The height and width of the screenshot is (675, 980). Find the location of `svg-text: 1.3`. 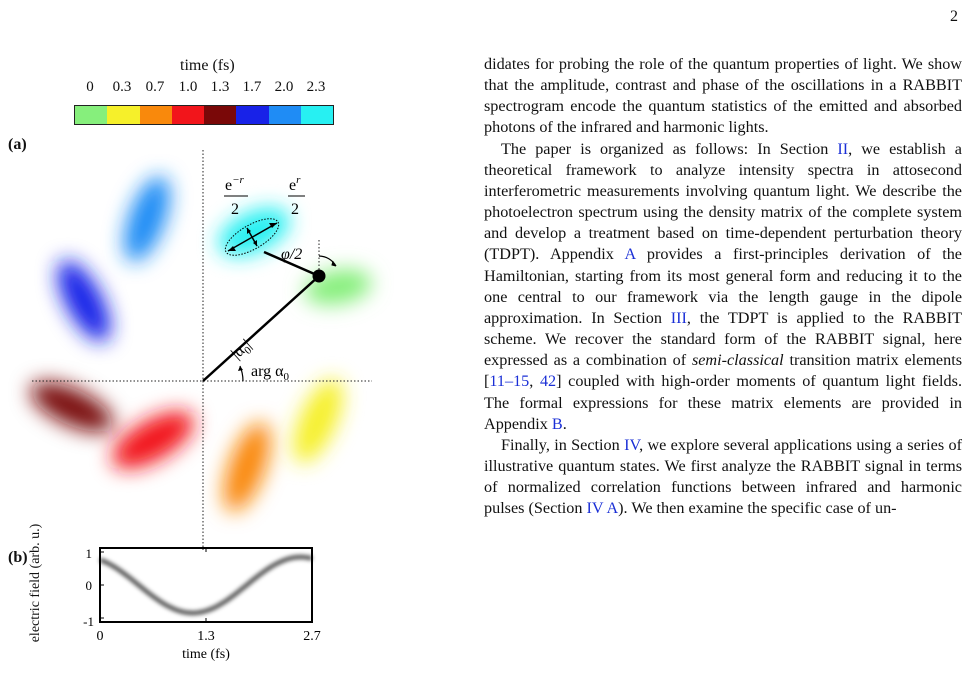

svg-text: 1.3 is located at coordinates (206, 636).